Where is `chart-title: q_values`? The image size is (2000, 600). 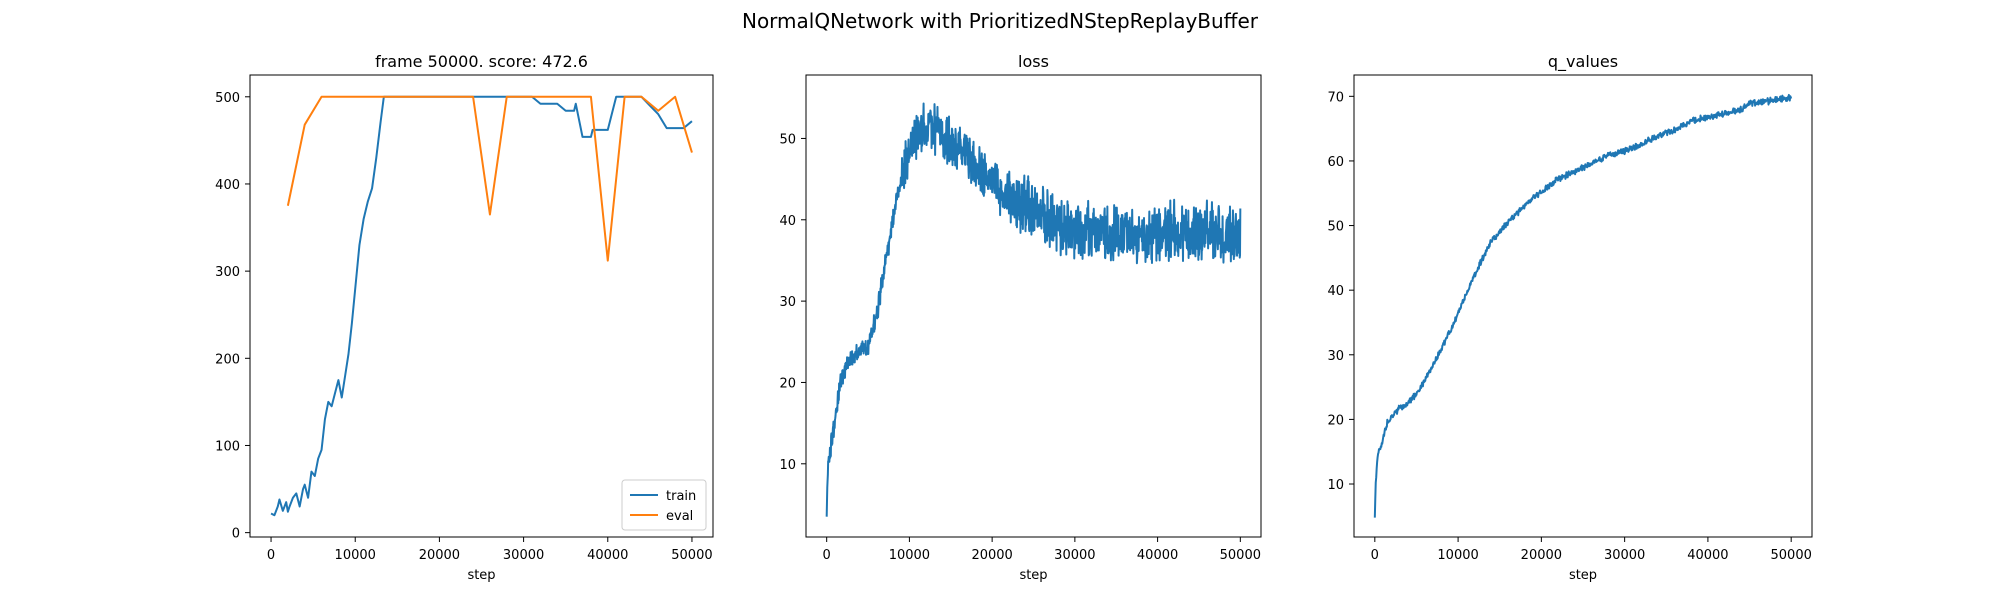
chart-title: q_values is located at coordinates (1583, 62).